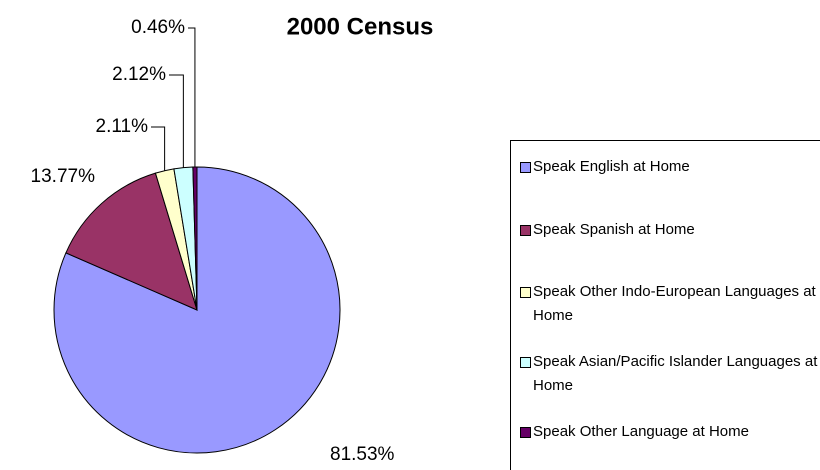 Image resolution: width=820 pixels, height=470 pixels. Describe the element at coordinates (158, 27) in the screenshot. I see `data-label: 0.46%` at that location.